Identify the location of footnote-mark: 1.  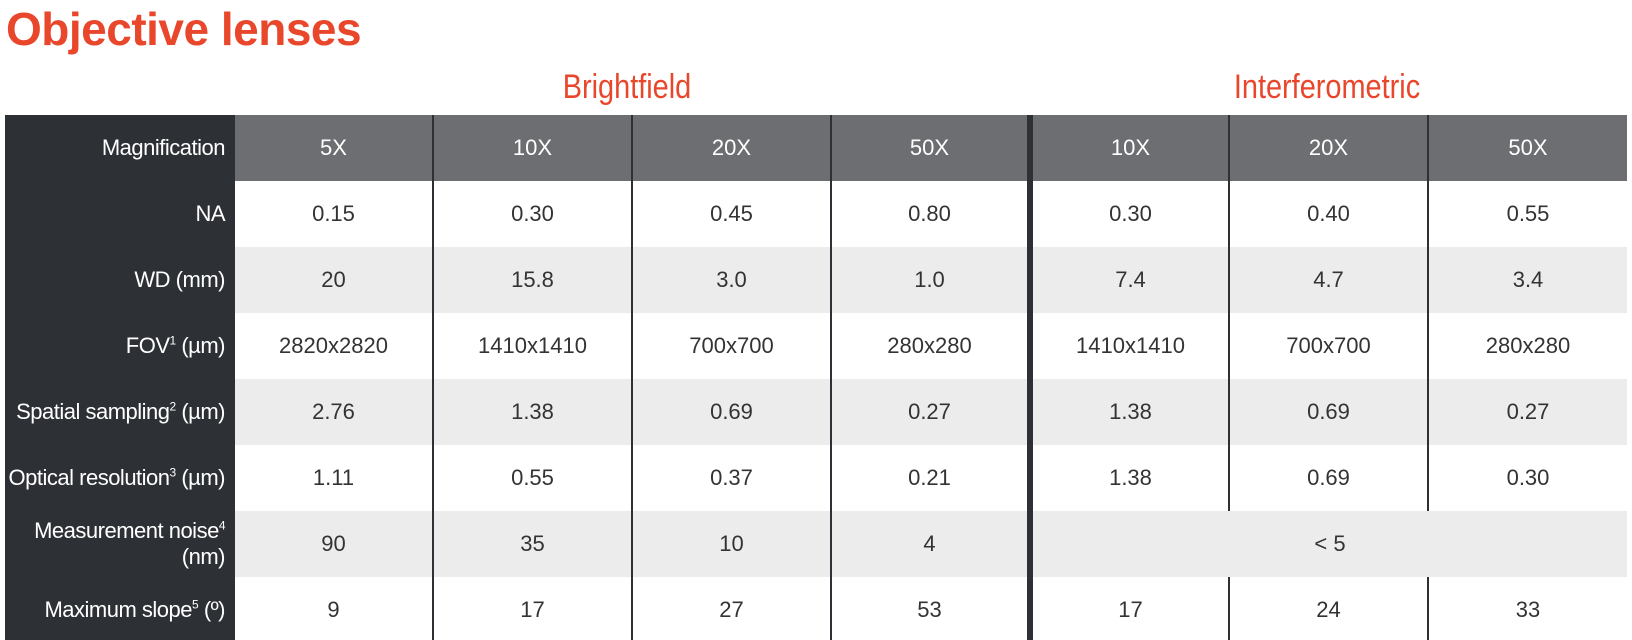
(173, 340).